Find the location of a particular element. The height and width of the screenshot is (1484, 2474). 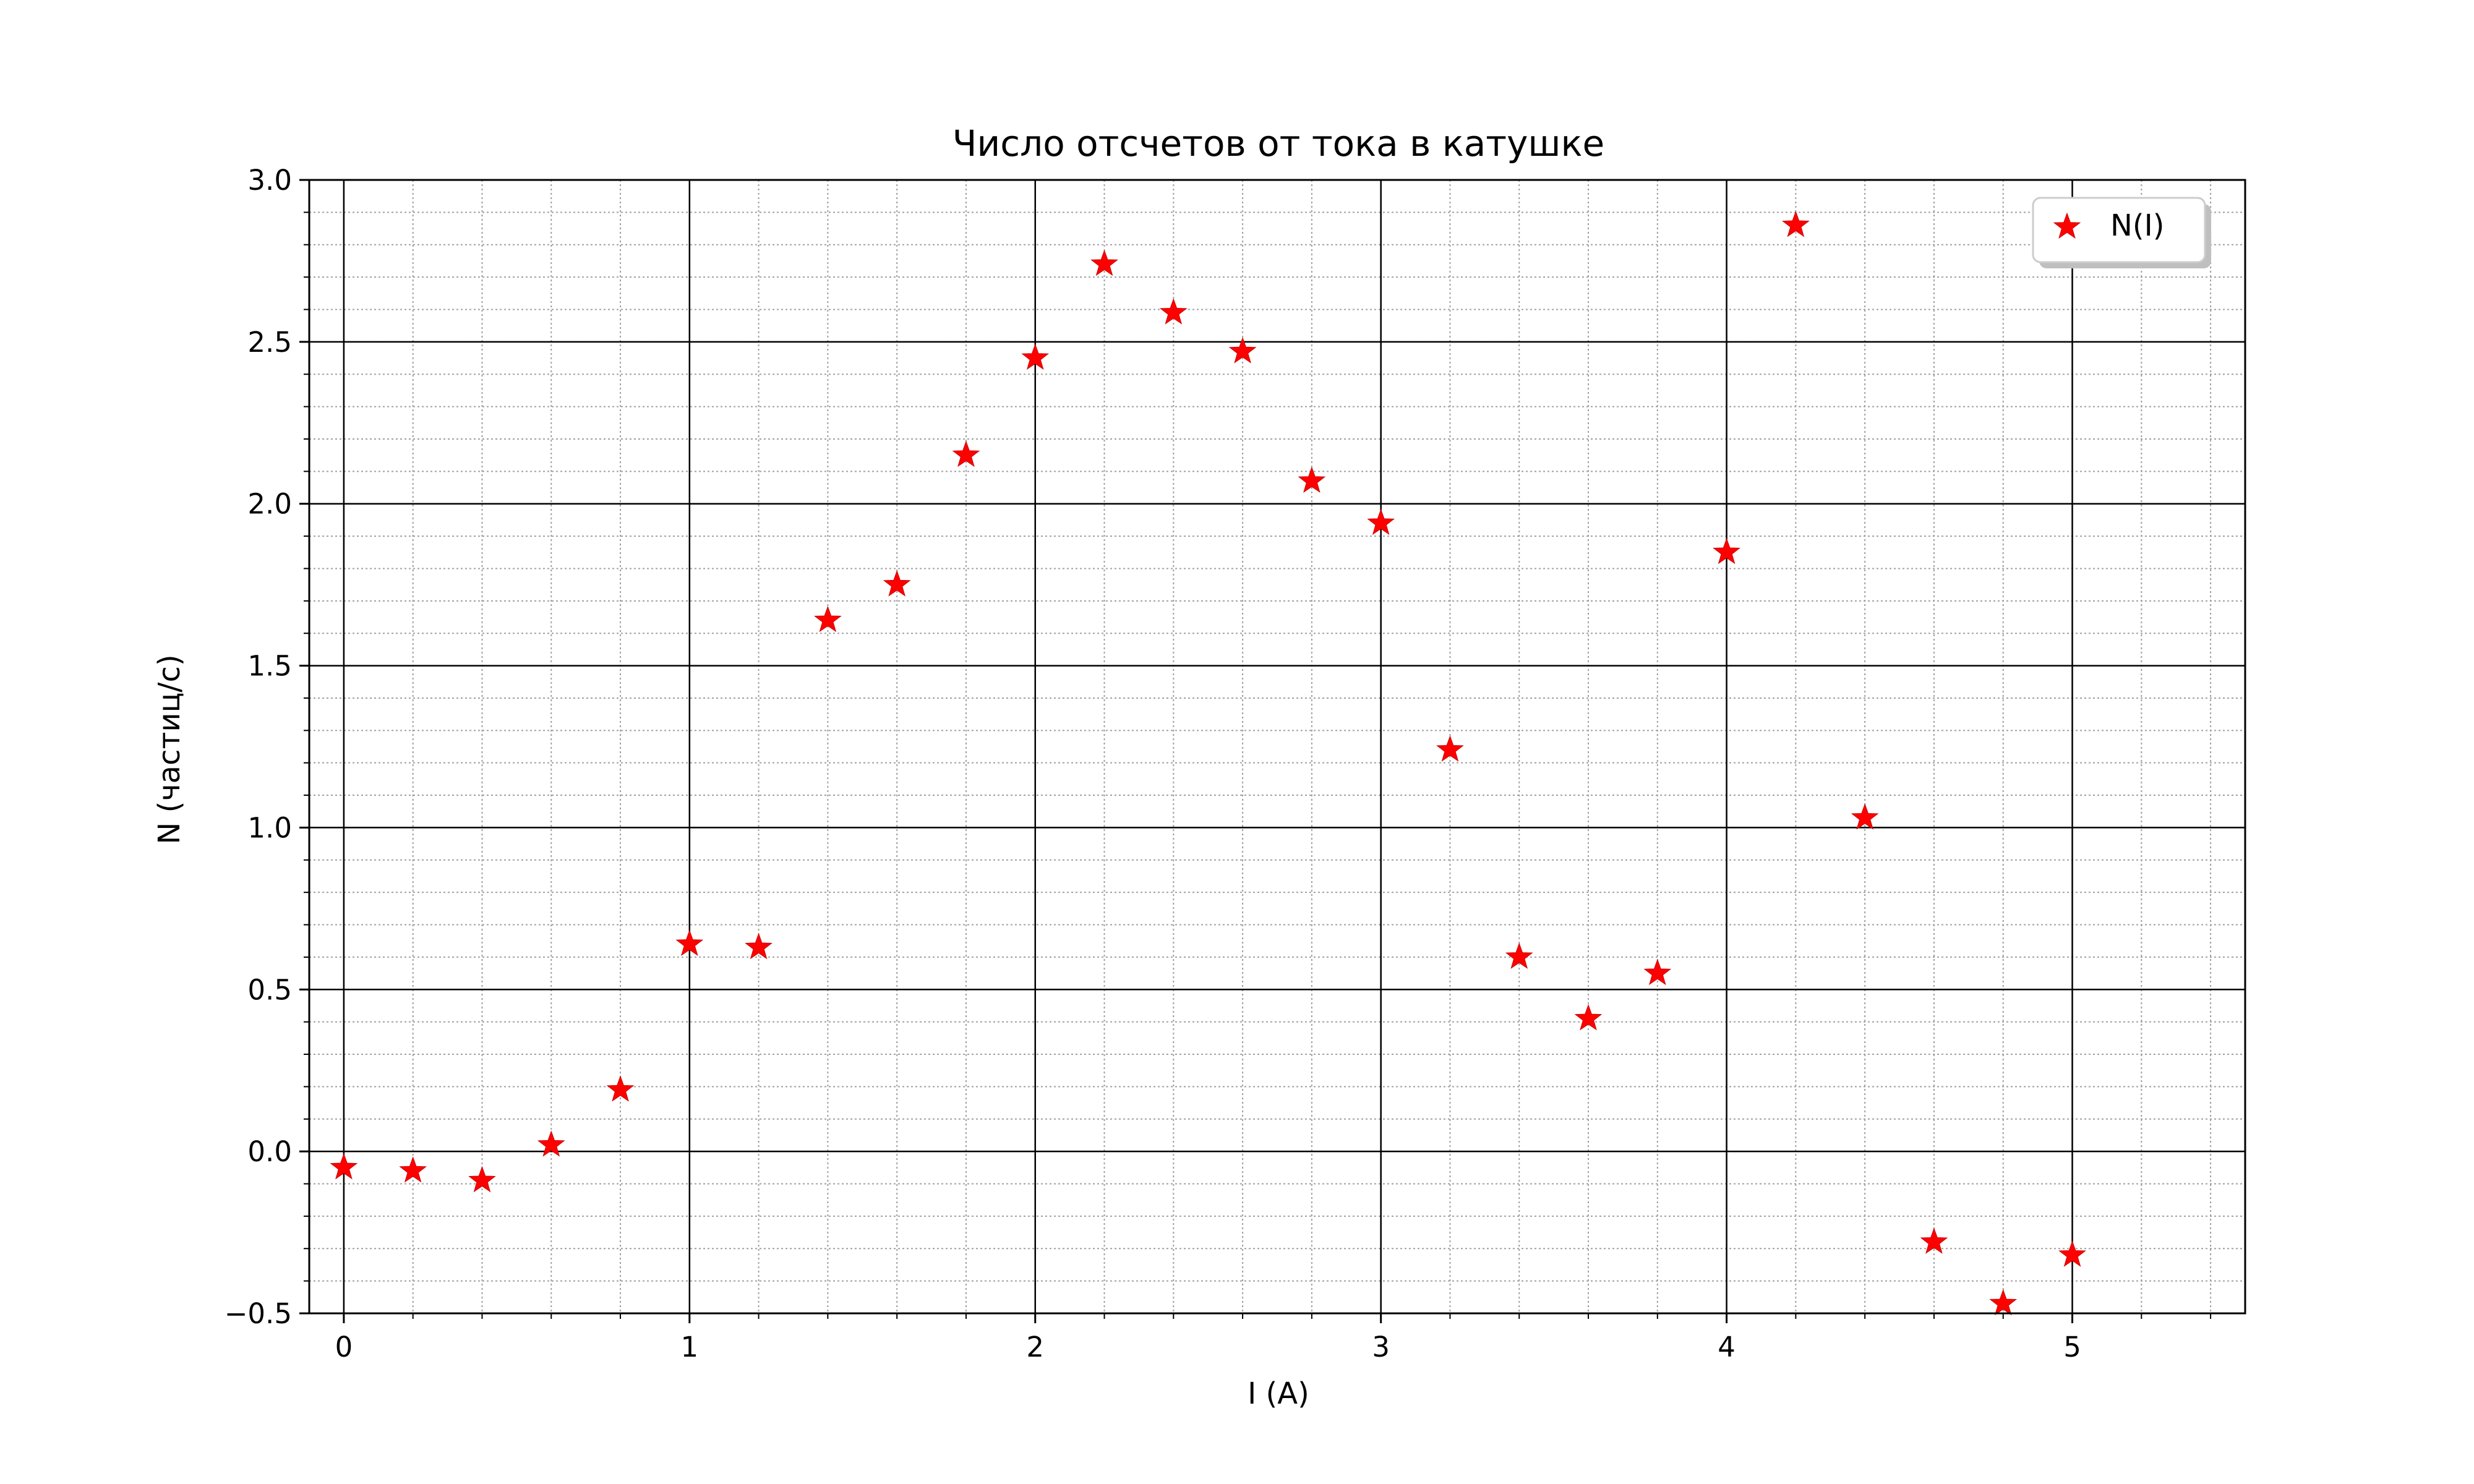

legend: N(I) is located at coordinates (2121, 232).